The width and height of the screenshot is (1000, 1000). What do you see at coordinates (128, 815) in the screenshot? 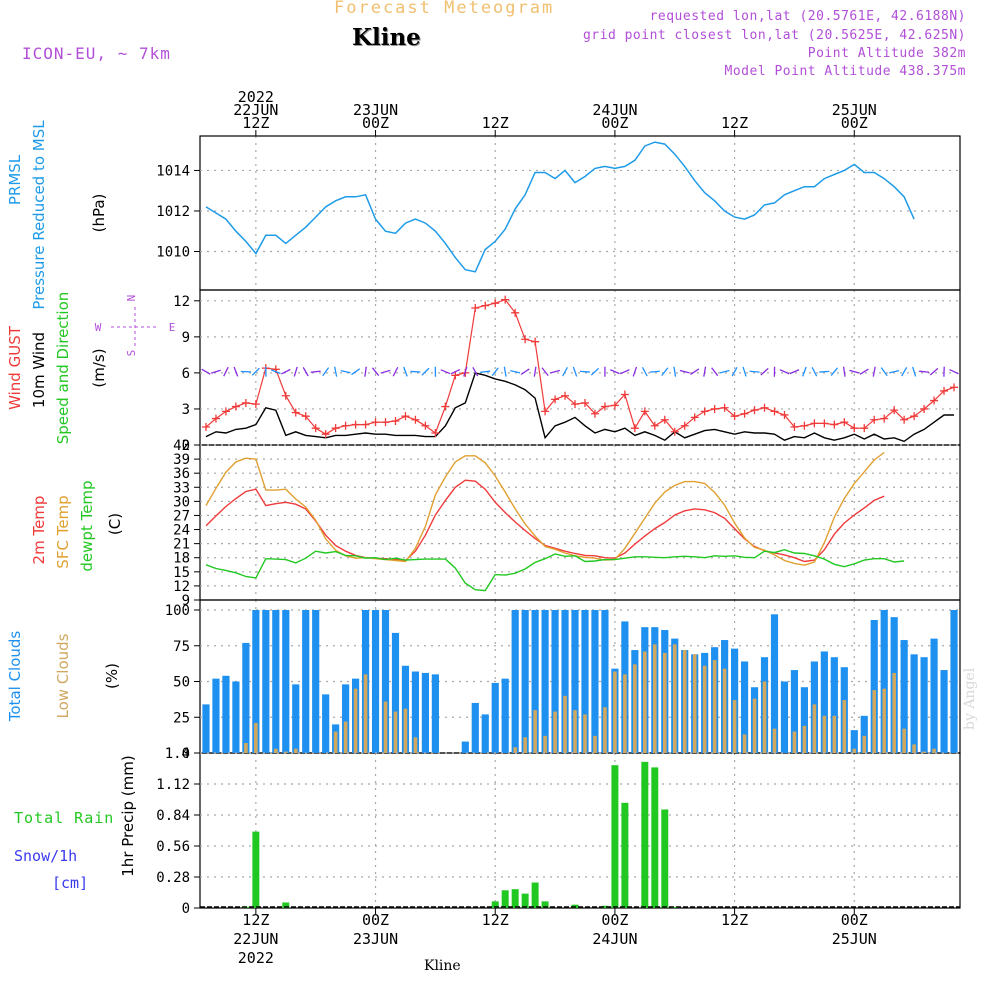
I see `precip-unit-label: 1hr Precip (mm)` at bounding box center [128, 815].